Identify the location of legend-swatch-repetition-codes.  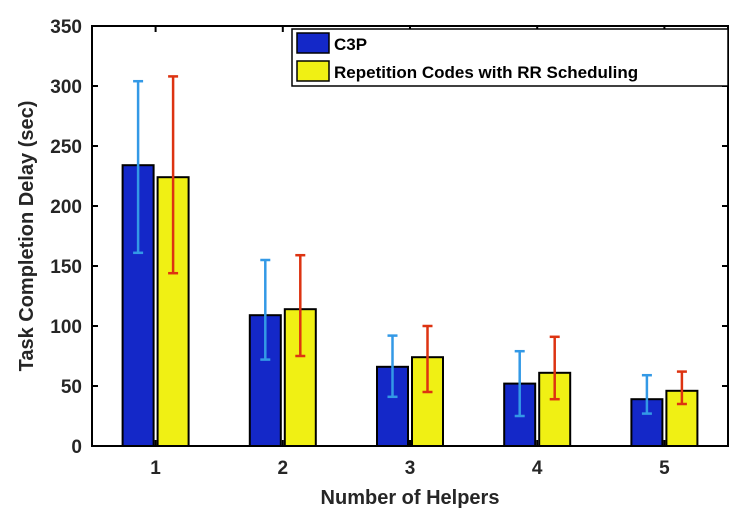
(313, 71).